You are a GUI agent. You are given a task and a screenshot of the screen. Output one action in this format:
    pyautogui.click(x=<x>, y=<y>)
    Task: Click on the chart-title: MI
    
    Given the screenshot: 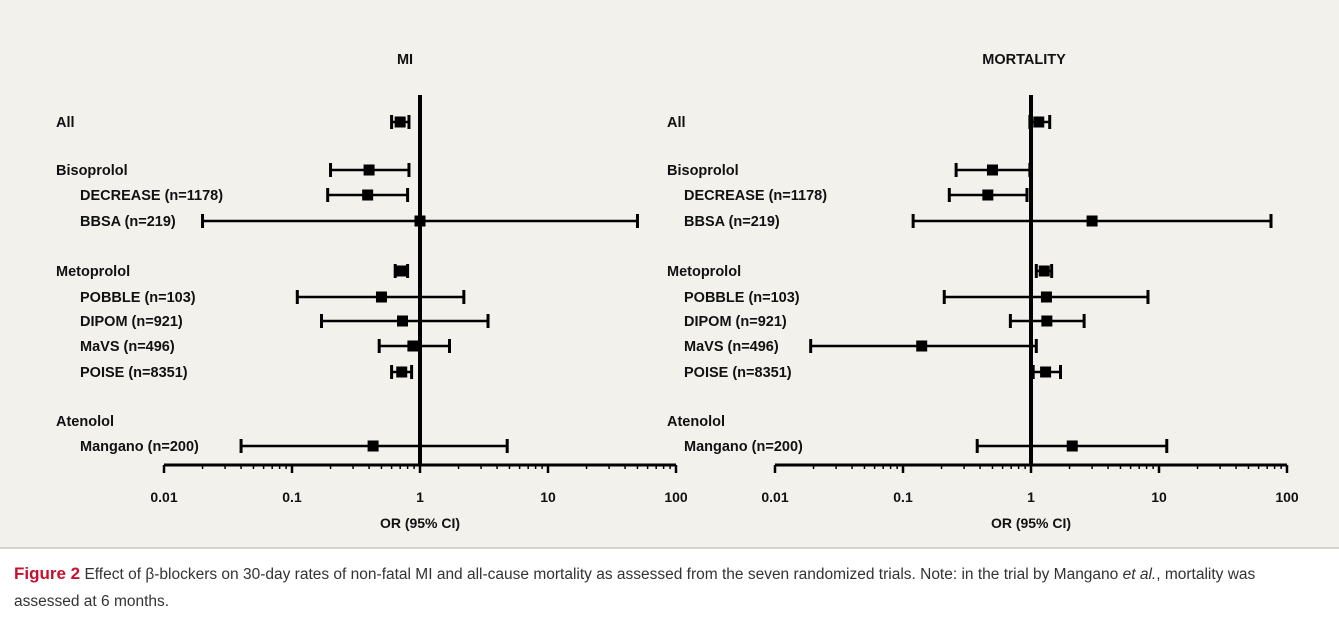 What is the action you would take?
    pyautogui.click(x=405, y=60)
    